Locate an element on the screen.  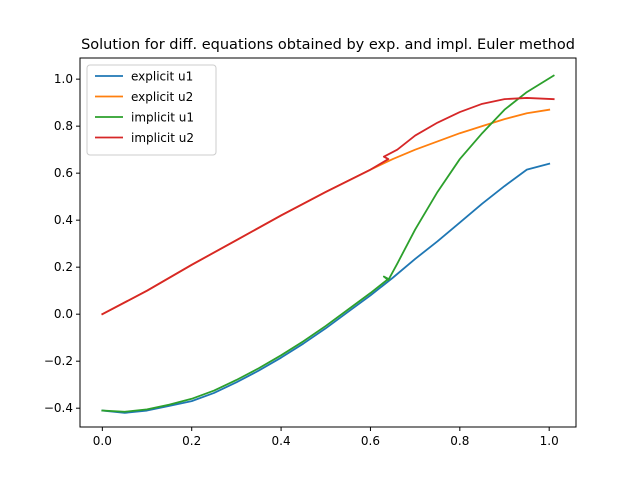
x-tick-label: 0.8 is located at coordinates (459, 441).